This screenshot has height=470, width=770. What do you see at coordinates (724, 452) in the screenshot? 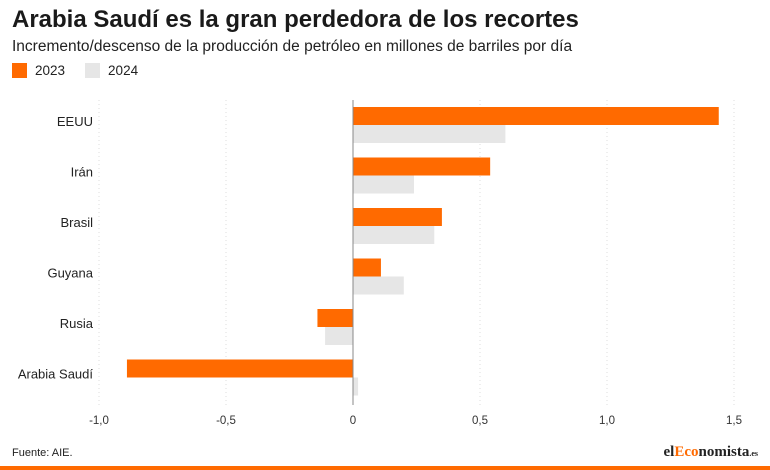
I see `logo-suffix: nomista` at bounding box center [724, 452].